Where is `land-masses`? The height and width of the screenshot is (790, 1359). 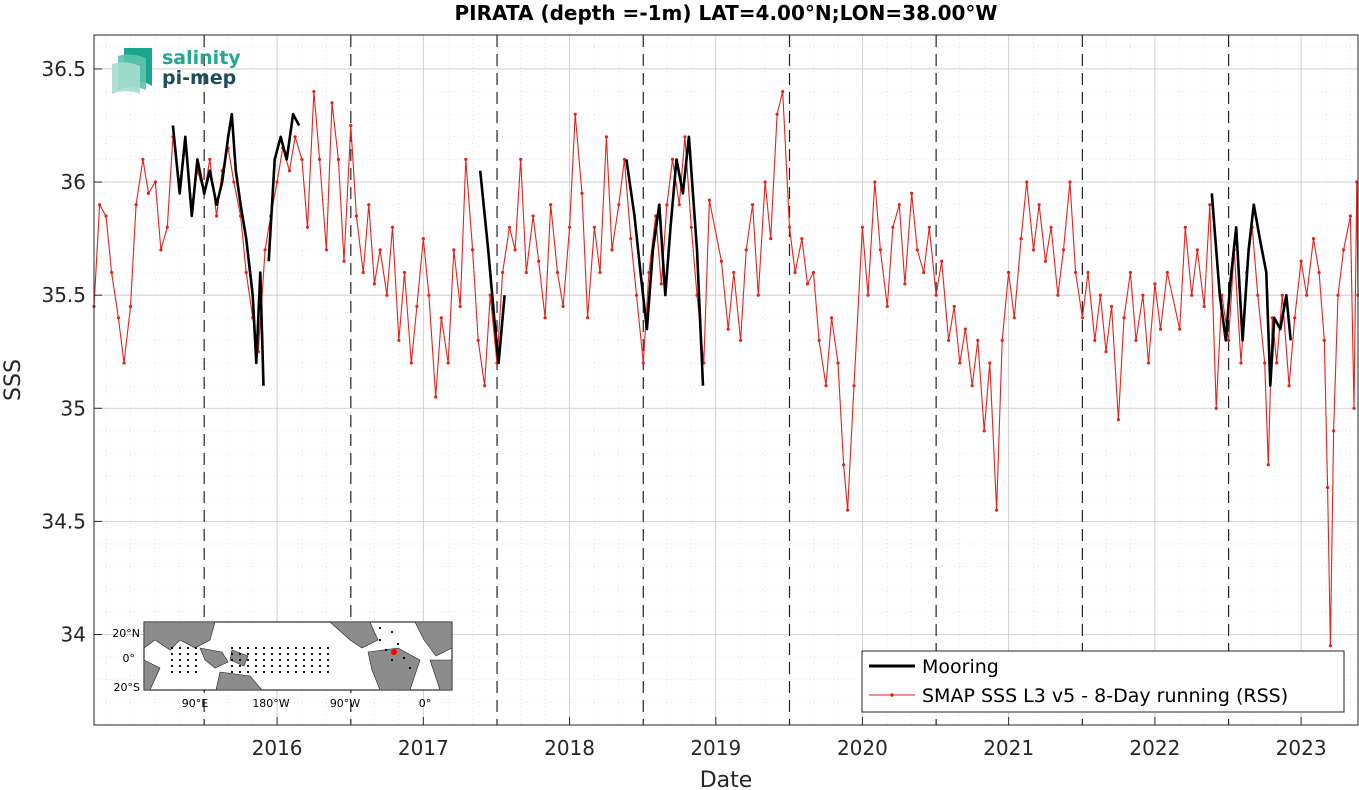
land-masses is located at coordinates (298, 656).